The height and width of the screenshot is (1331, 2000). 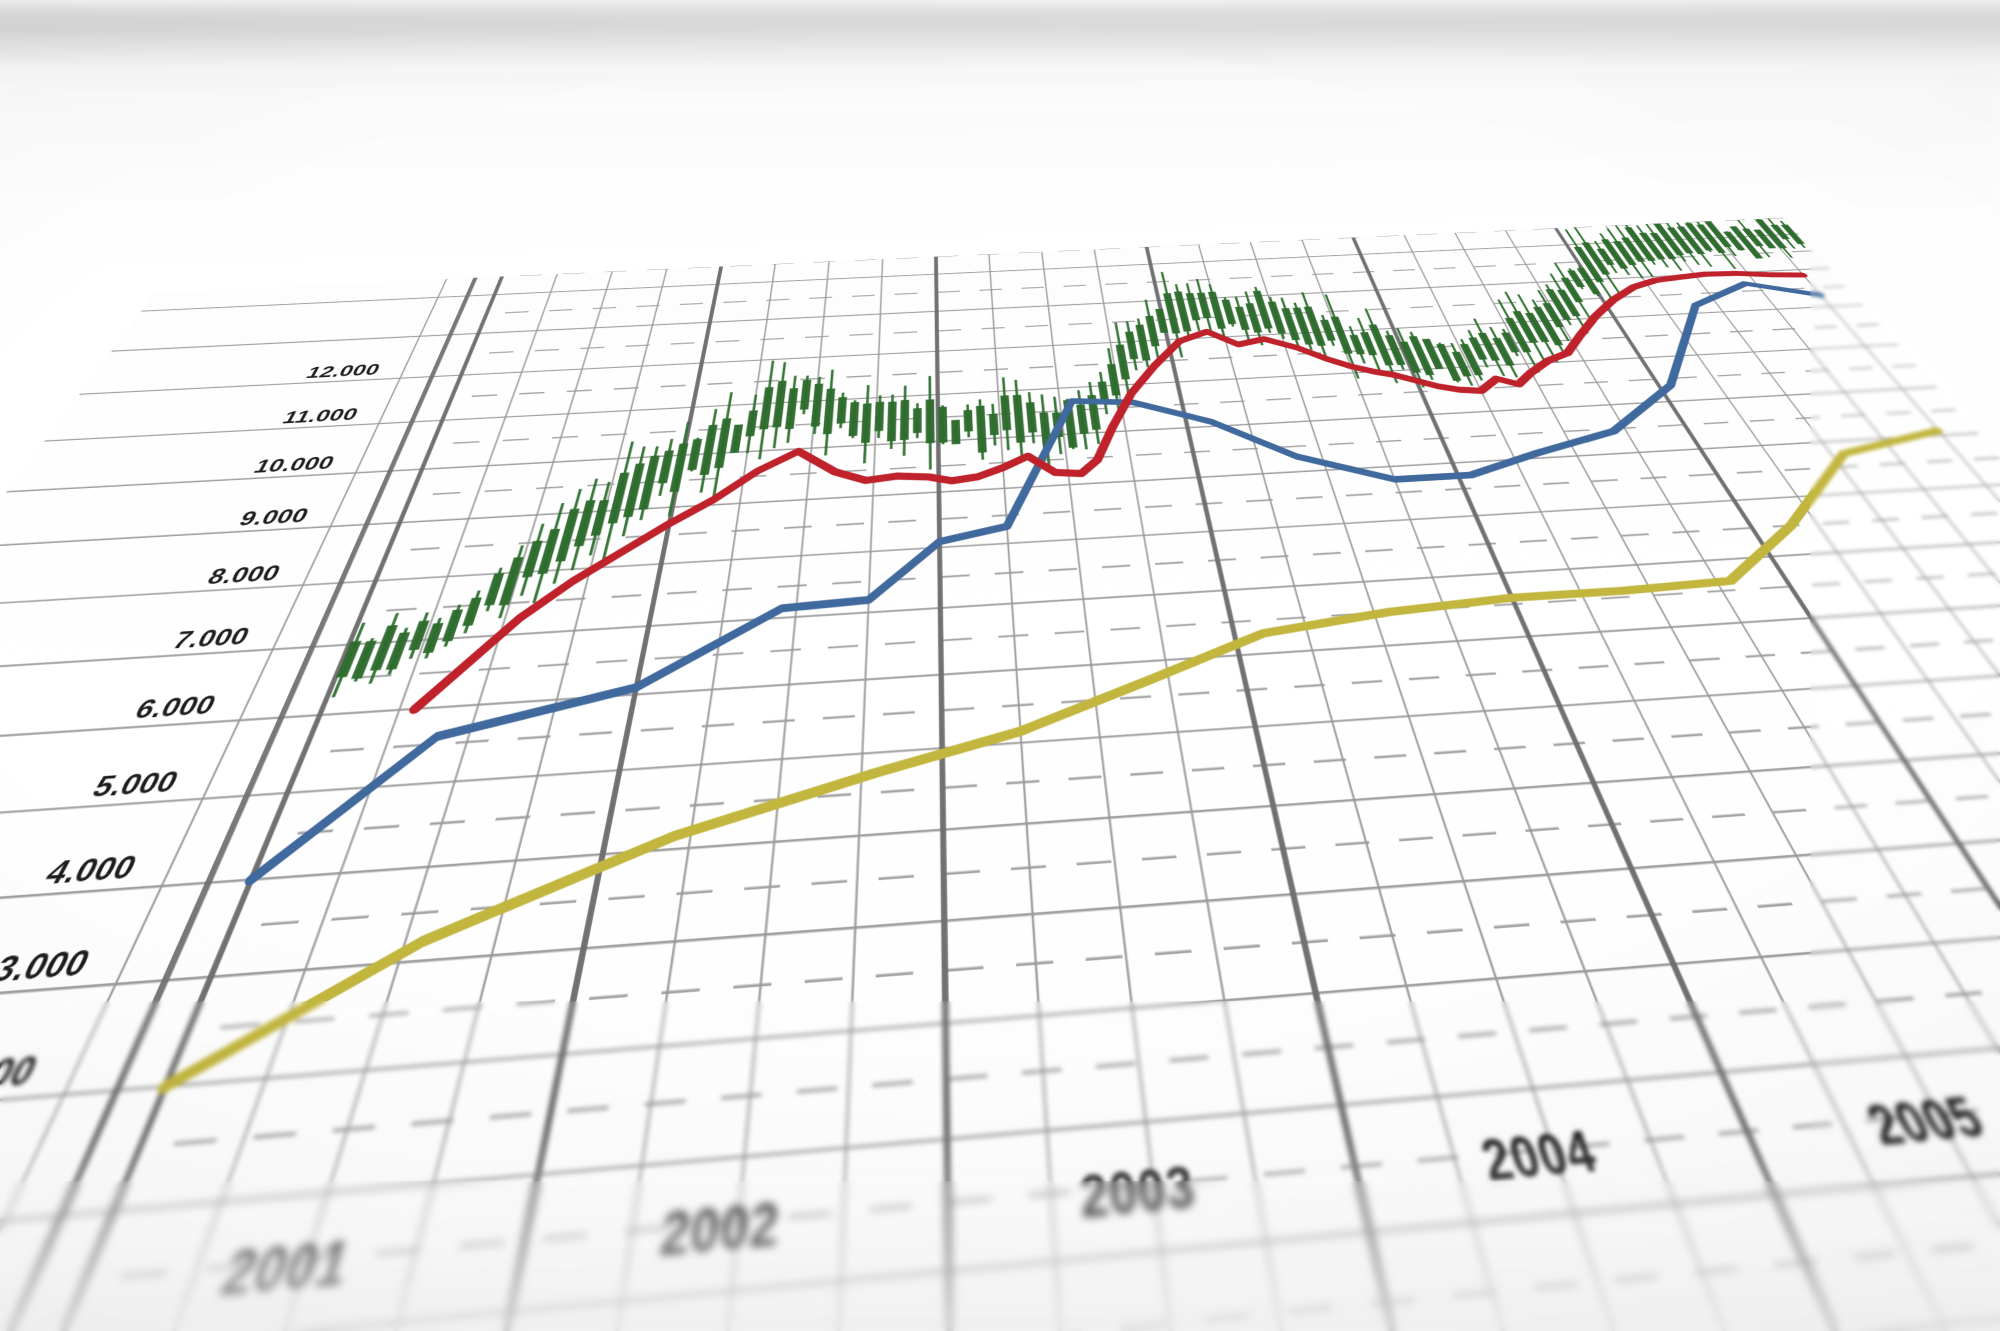 I want to click on x-axis-label-2004: 2004, so click(x=1540, y=1157).